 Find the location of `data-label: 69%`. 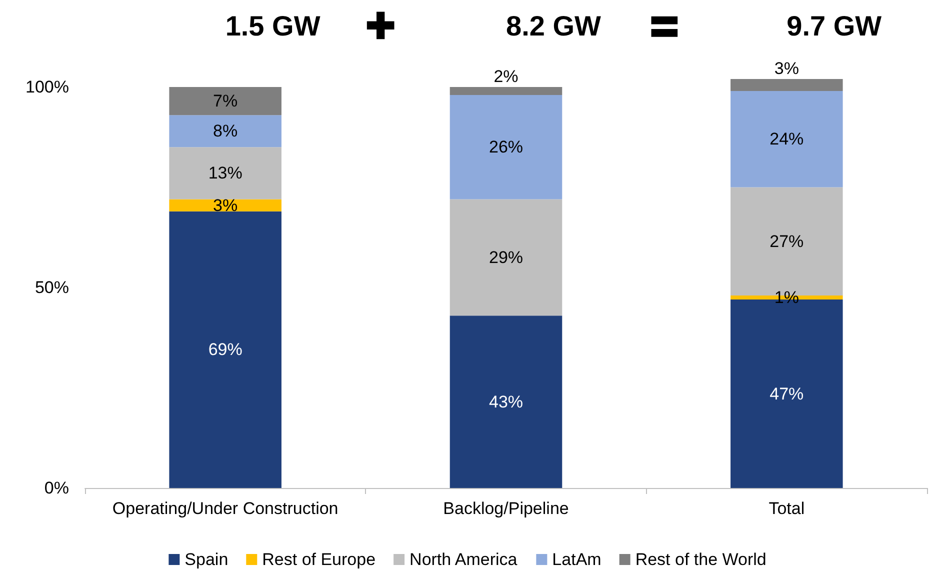

data-label: 69% is located at coordinates (225, 350).